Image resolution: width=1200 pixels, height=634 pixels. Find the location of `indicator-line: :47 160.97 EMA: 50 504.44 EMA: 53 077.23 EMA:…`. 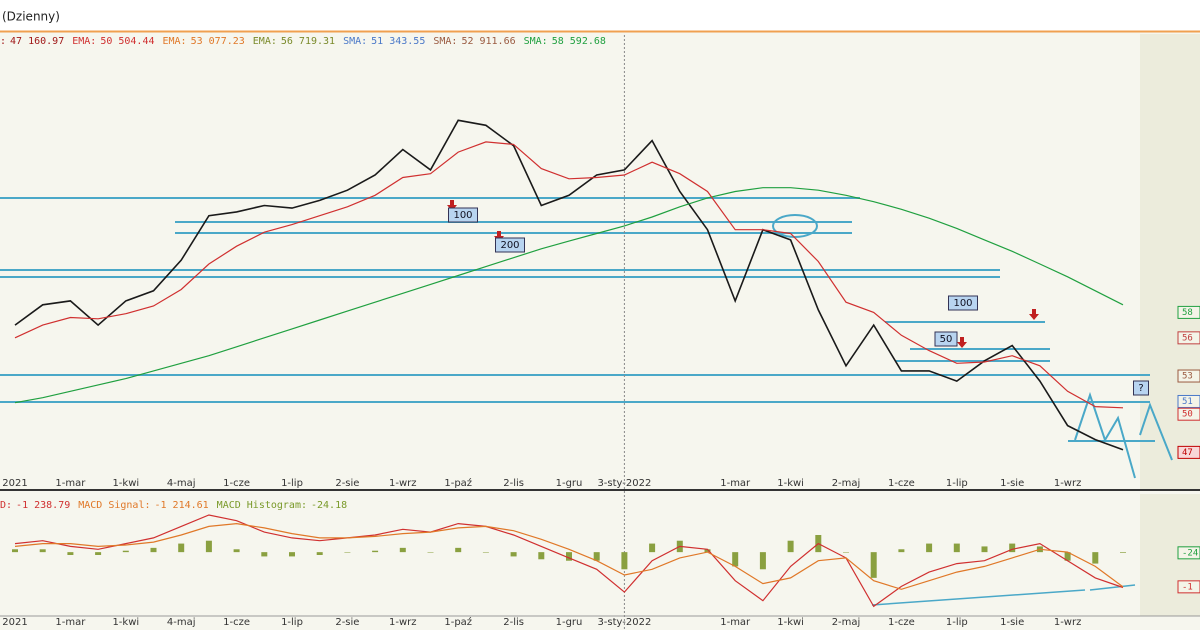

indicator-line: :47 160.97 EMA: 50 504.44 EMA: 53 077.23 EMA:… is located at coordinates (303, 41).